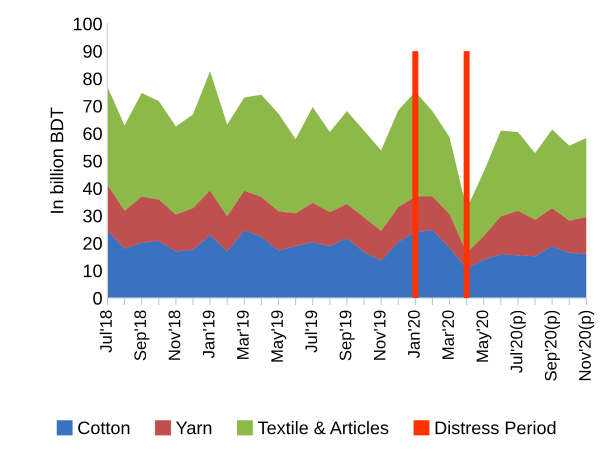 The height and width of the screenshot is (473, 614). Describe the element at coordinates (88, 24) in the screenshot. I see `y-tick-label: 100` at that location.